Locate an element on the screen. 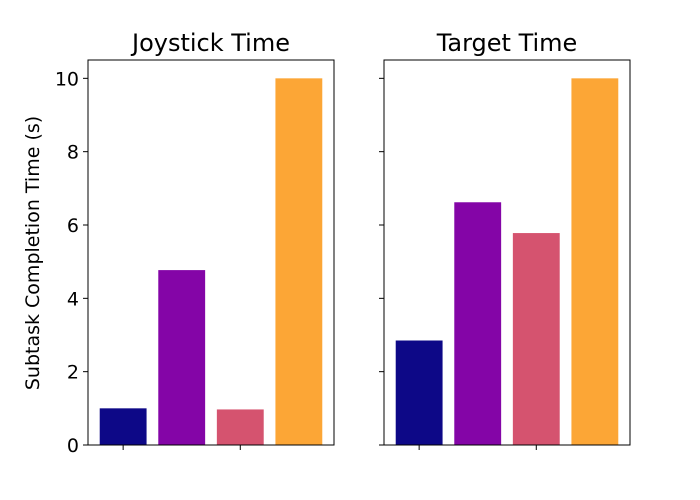  y-tick-label-4: 4 is located at coordinates (73, 299).